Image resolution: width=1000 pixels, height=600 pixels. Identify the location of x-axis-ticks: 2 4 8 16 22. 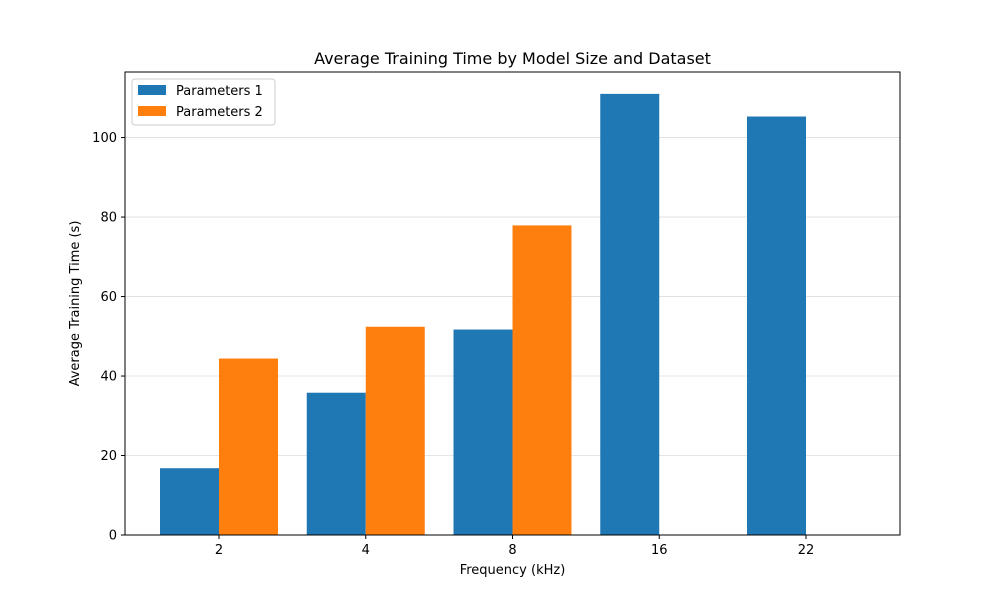
(514, 546).